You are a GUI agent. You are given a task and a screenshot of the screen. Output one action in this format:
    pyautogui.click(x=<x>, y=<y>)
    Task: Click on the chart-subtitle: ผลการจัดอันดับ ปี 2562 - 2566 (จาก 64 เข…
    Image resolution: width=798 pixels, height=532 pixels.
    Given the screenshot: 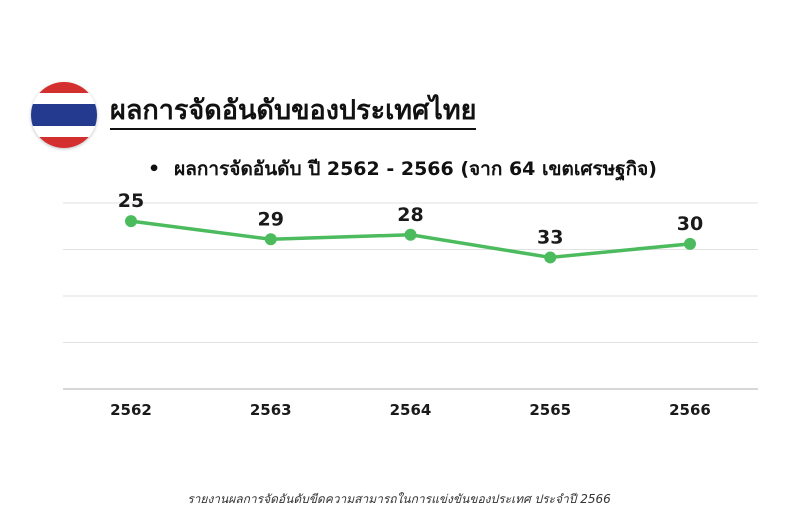 What is the action you would take?
    pyautogui.click(x=415, y=169)
    